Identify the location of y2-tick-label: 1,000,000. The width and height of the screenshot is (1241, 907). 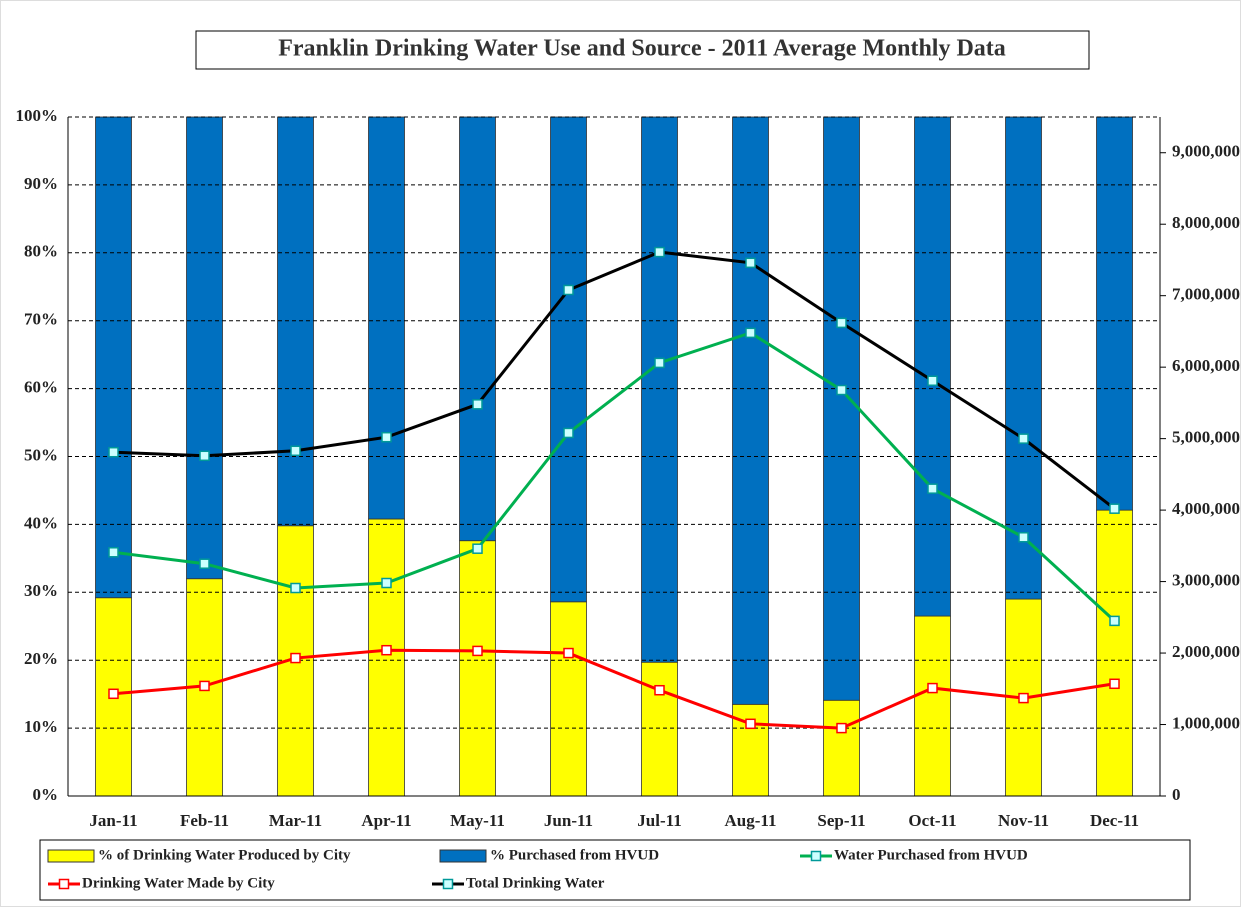
(1206, 722).